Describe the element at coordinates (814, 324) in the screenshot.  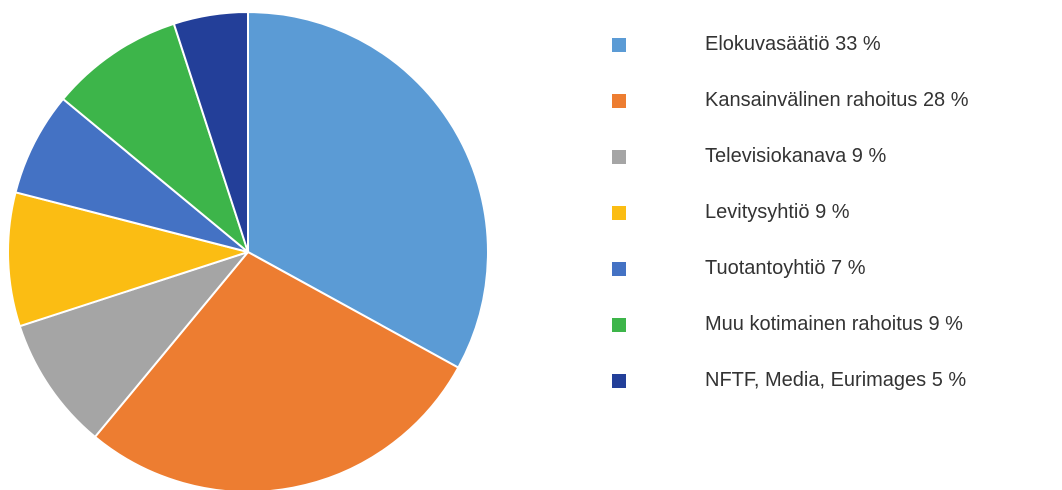
I see `legend-category: Muu kotimainen rahoitus` at that location.